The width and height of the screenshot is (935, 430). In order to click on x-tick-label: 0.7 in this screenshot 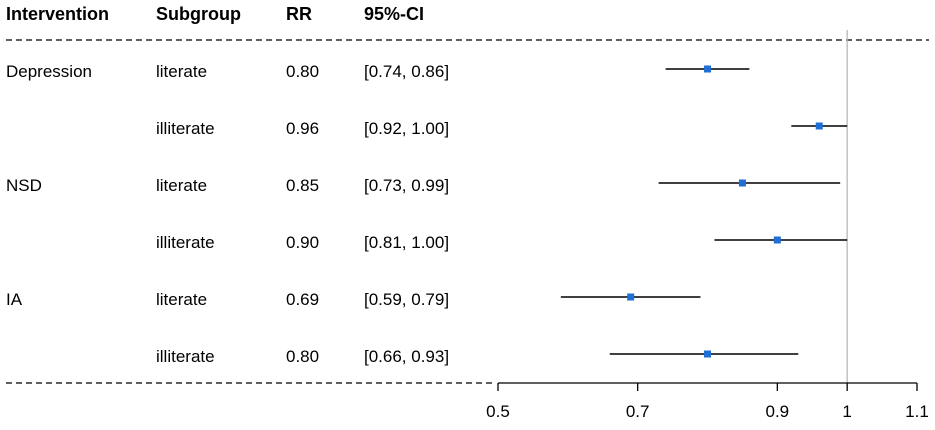, I will do `click(638, 411)`.